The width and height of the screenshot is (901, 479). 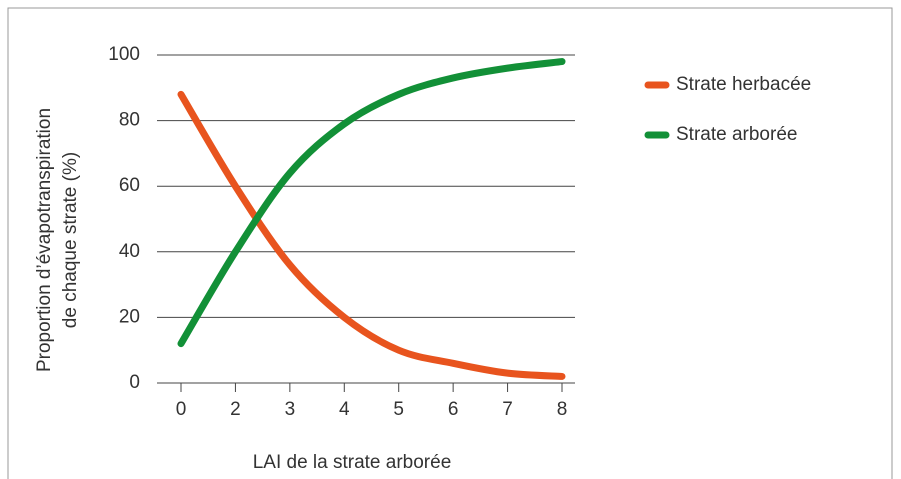 I want to click on legend-label: Strate herbacée, so click(x=743, y=84).